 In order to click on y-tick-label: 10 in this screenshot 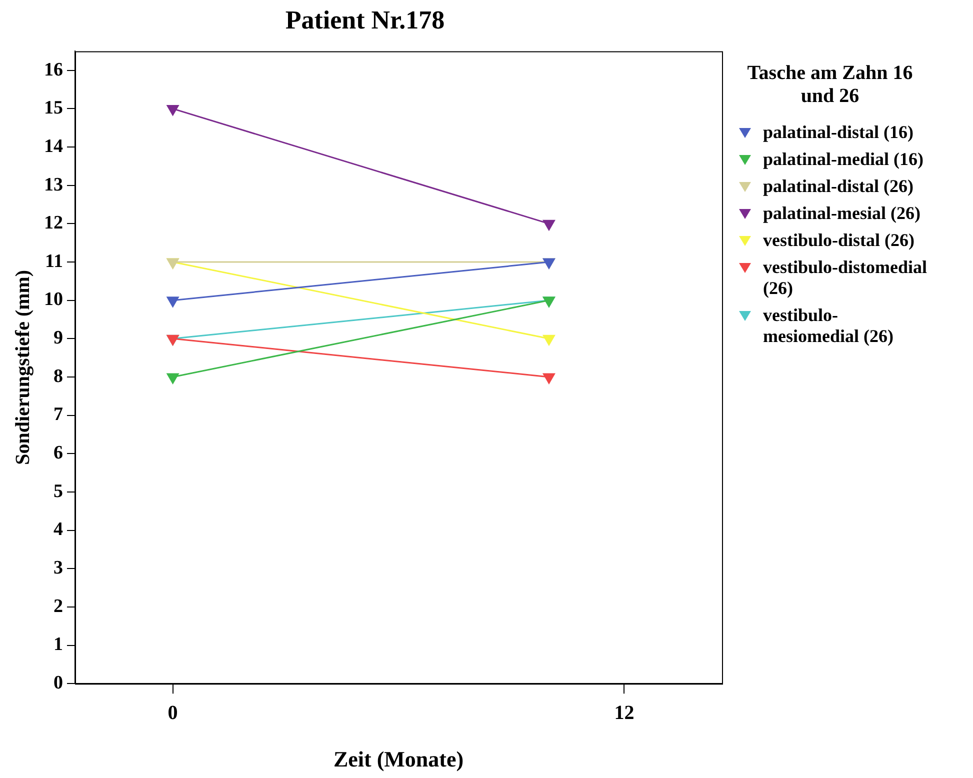, I will do `click(53, 299)`.